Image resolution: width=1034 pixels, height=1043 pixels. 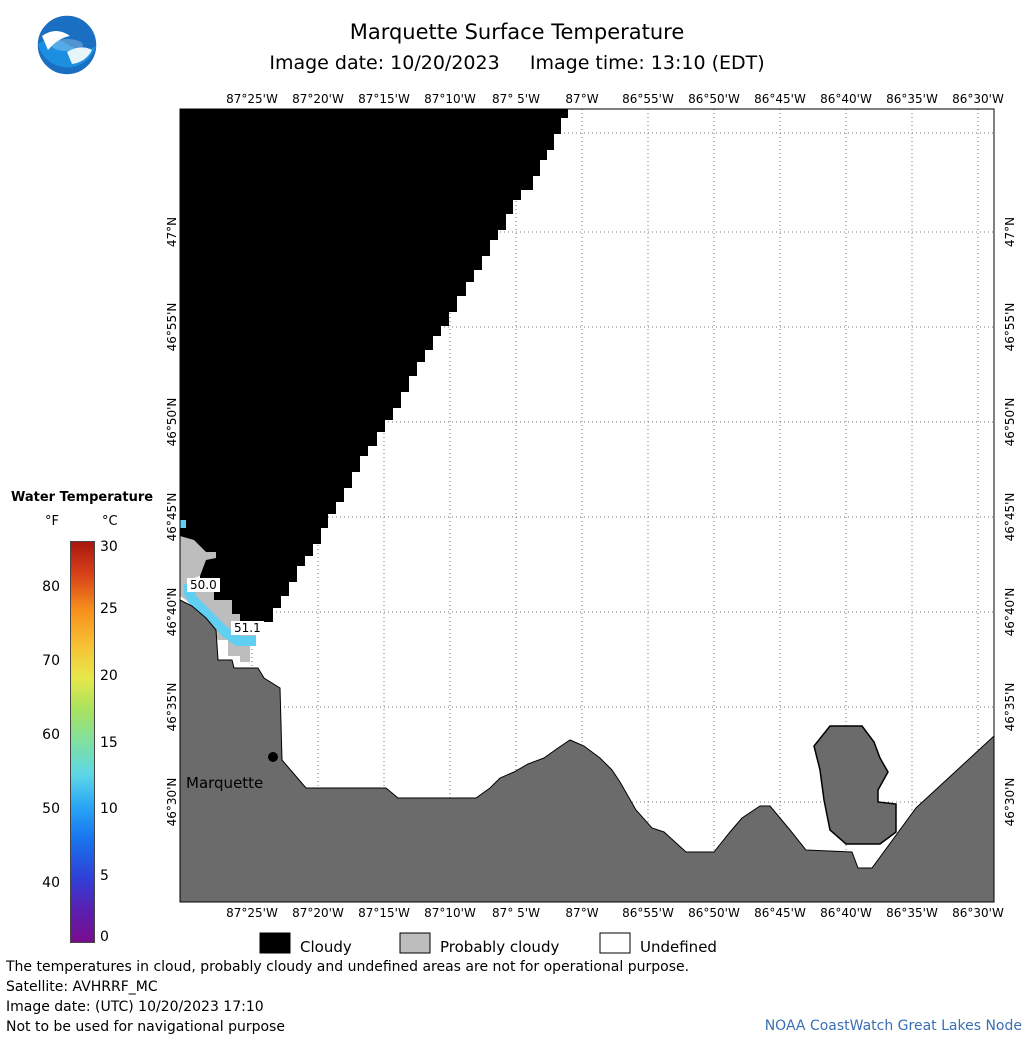 I want to click on unit-celsius: °C, so click(x=110, y=521).